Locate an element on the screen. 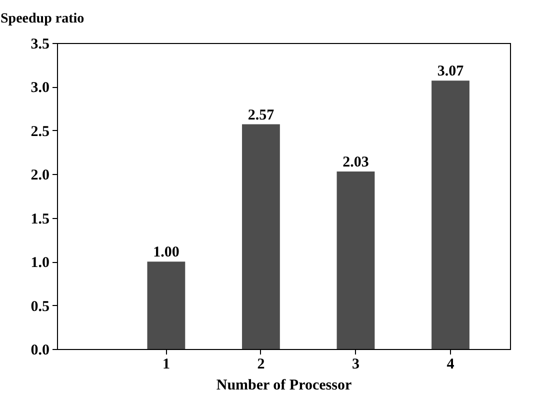 The width and height of the screenshot is (539, 401). y-tick-label: 1.5 is located at coordinates (40, 219).